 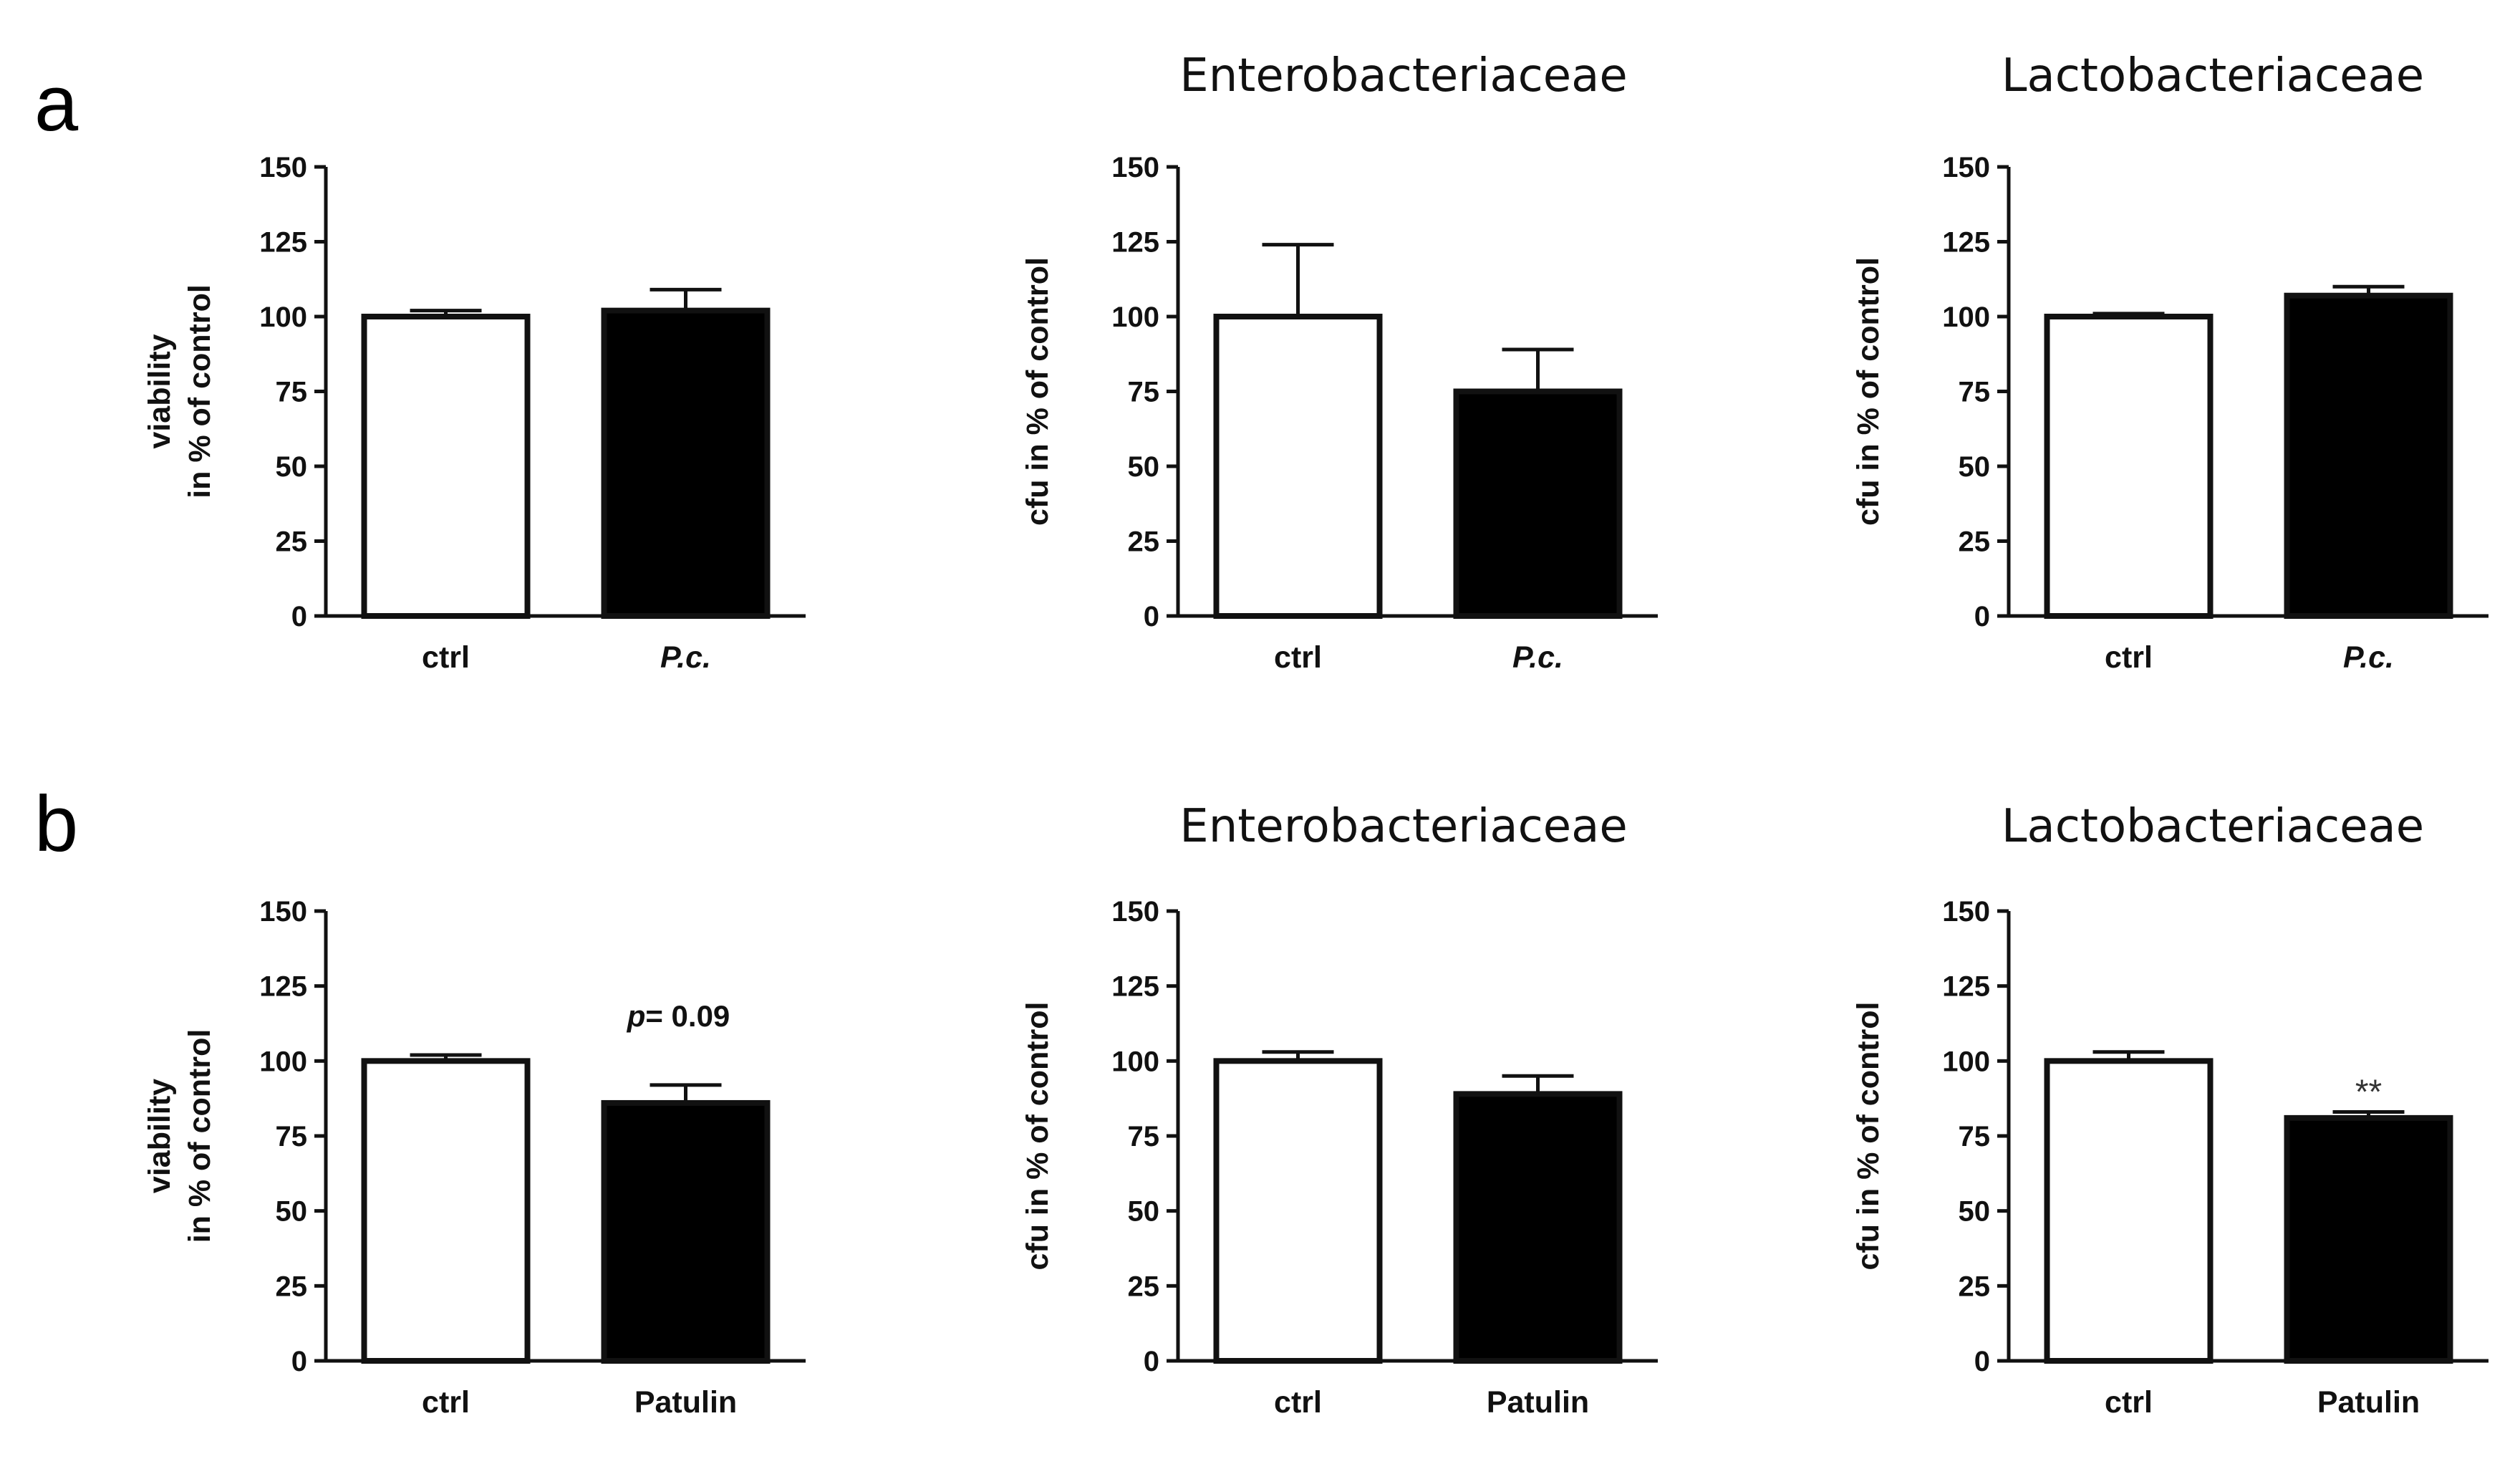 I want to click on panel-letter-a: a, so click(x=56, y=103).